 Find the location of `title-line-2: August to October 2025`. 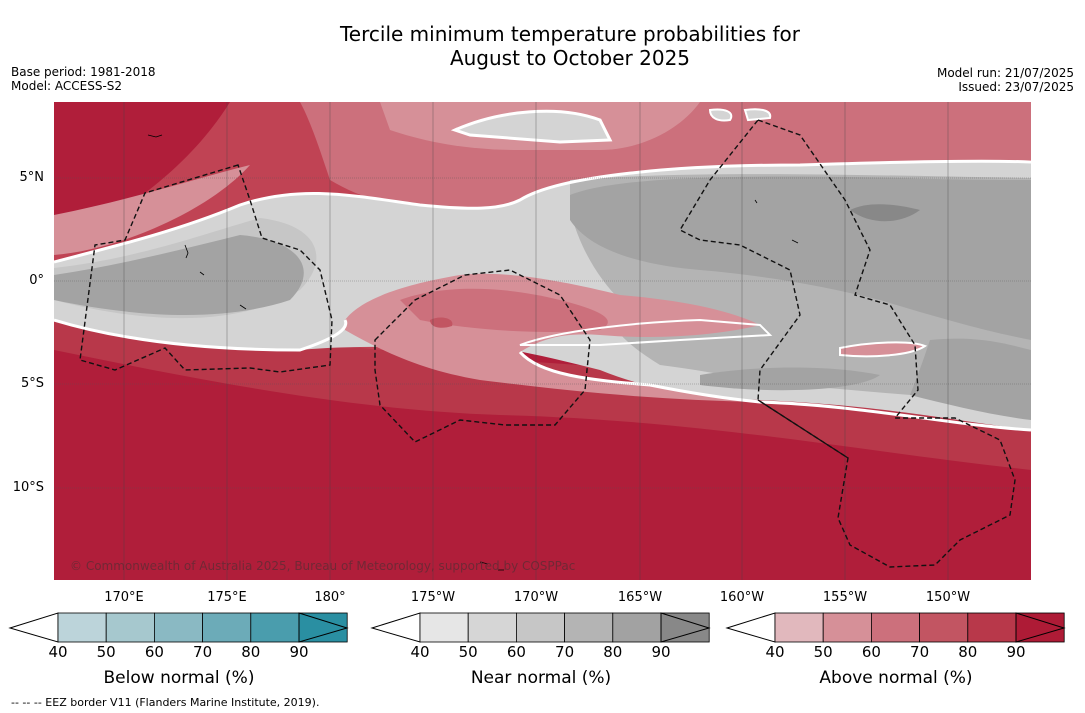

title-line-2: August to October 2025 is located at coordinates (570, 58).